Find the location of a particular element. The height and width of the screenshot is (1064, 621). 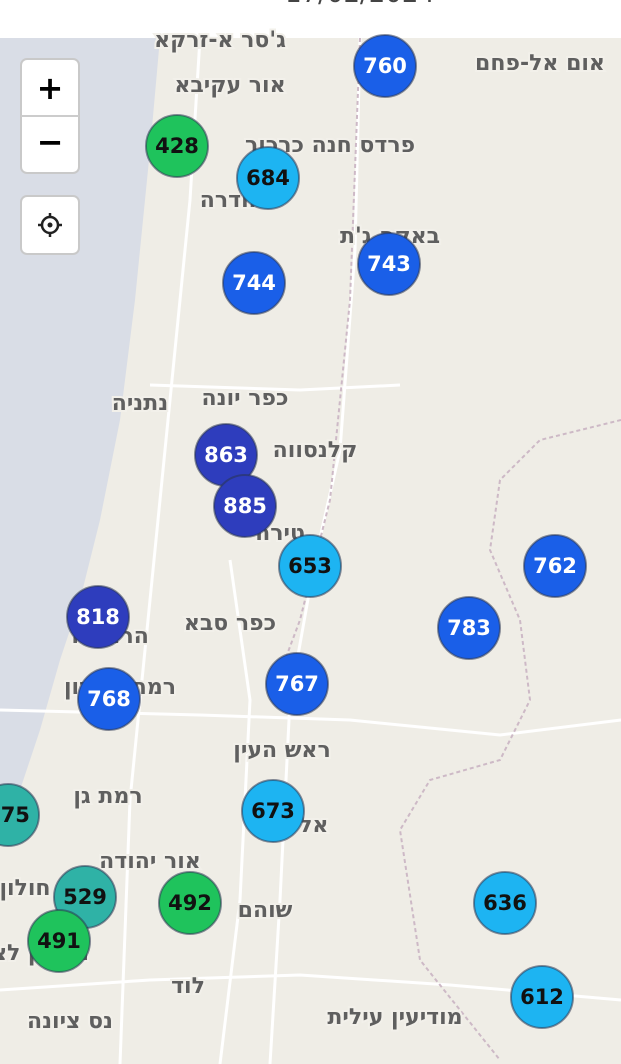

cluster-marker: 673 is located at coordinates (273, 811).